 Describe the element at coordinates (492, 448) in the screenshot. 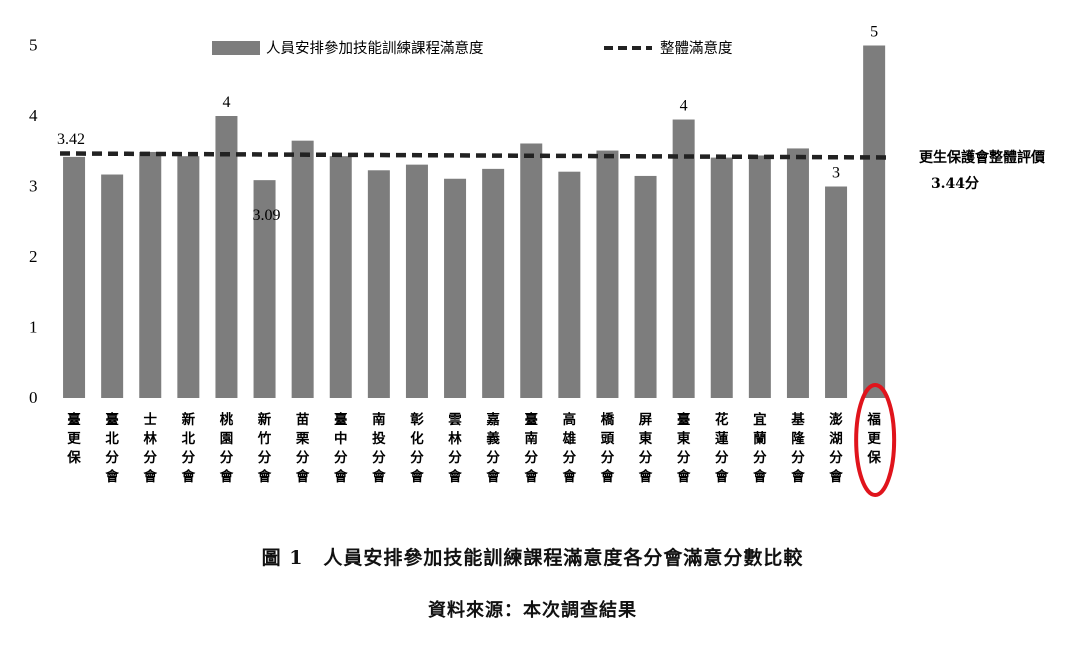

I see `category-label-11: 嘉義分會` at that location.